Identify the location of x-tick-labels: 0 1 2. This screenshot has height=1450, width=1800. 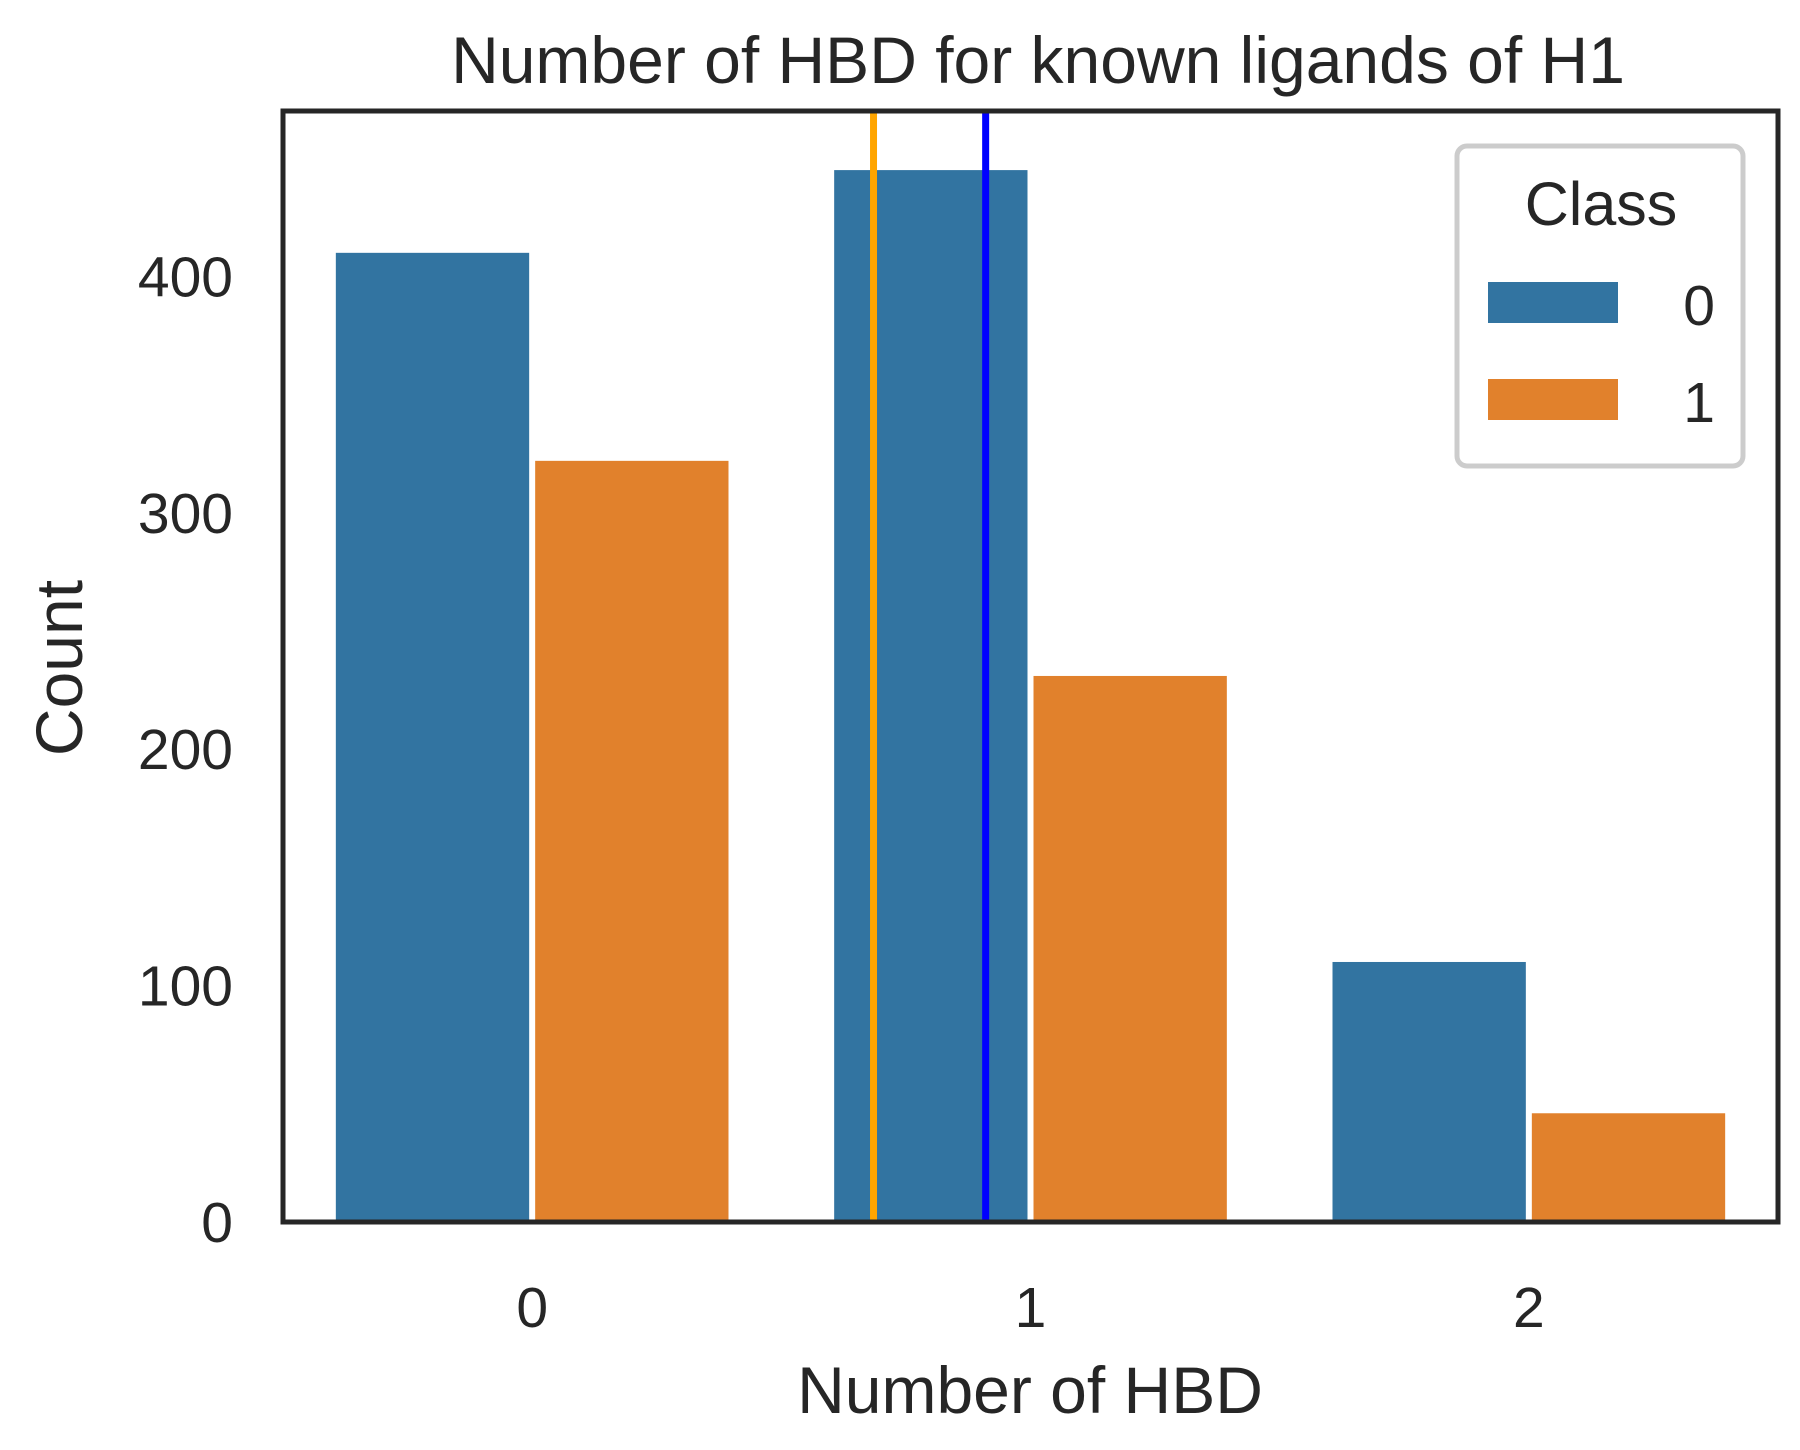
(1030, 1308).